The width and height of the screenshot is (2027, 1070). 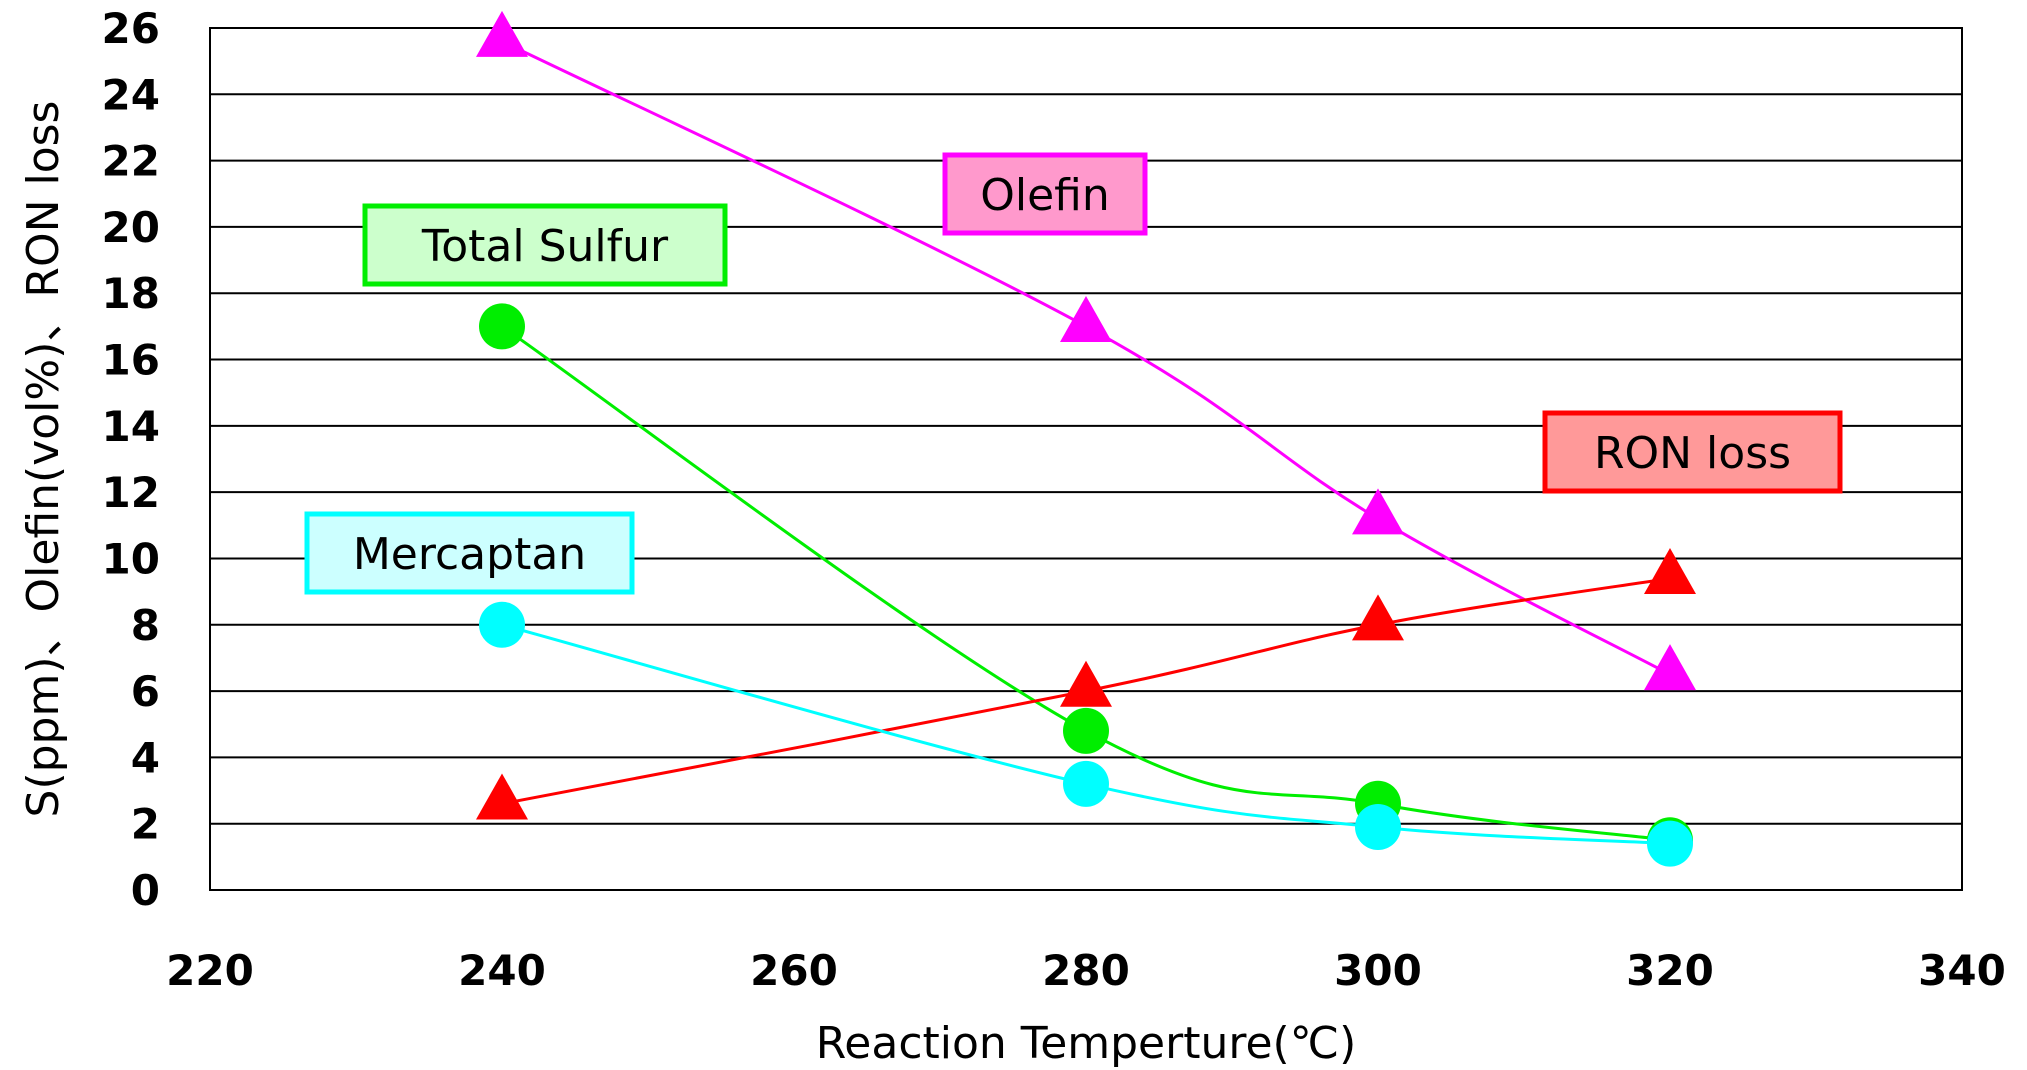 What do you see at coordinates (131, 492) in the screenshot?
I see `y-tick-label: 12` at bounding box center [131, 492].